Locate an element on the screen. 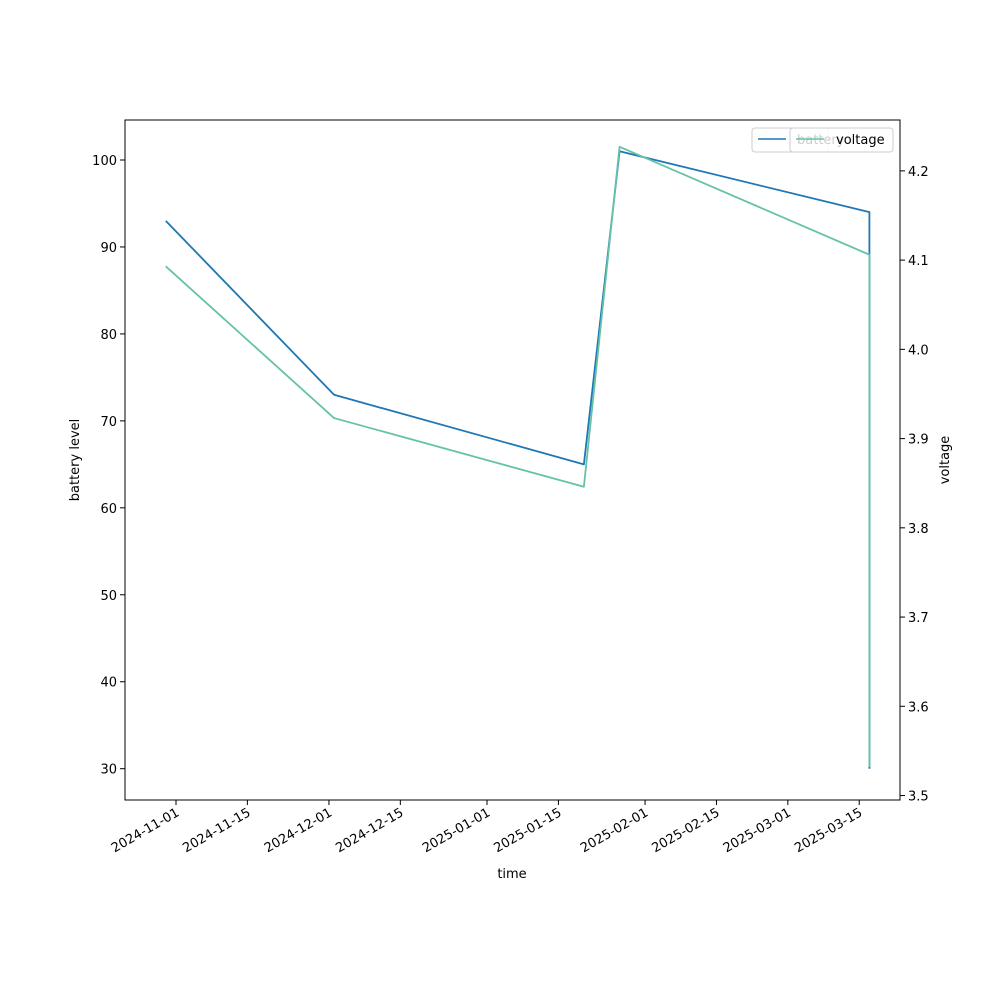 This screenshot has height=1000, width=1000. y-right-tick-label: 3.5 is located at coordinates (918, 797).